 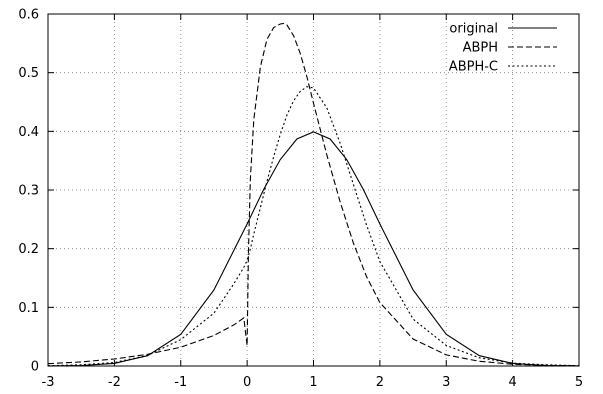 What do you see at coordinates (446, 382) in the screenshot?
I see `x-tick-label: 3` at bounding box center [446, 382].